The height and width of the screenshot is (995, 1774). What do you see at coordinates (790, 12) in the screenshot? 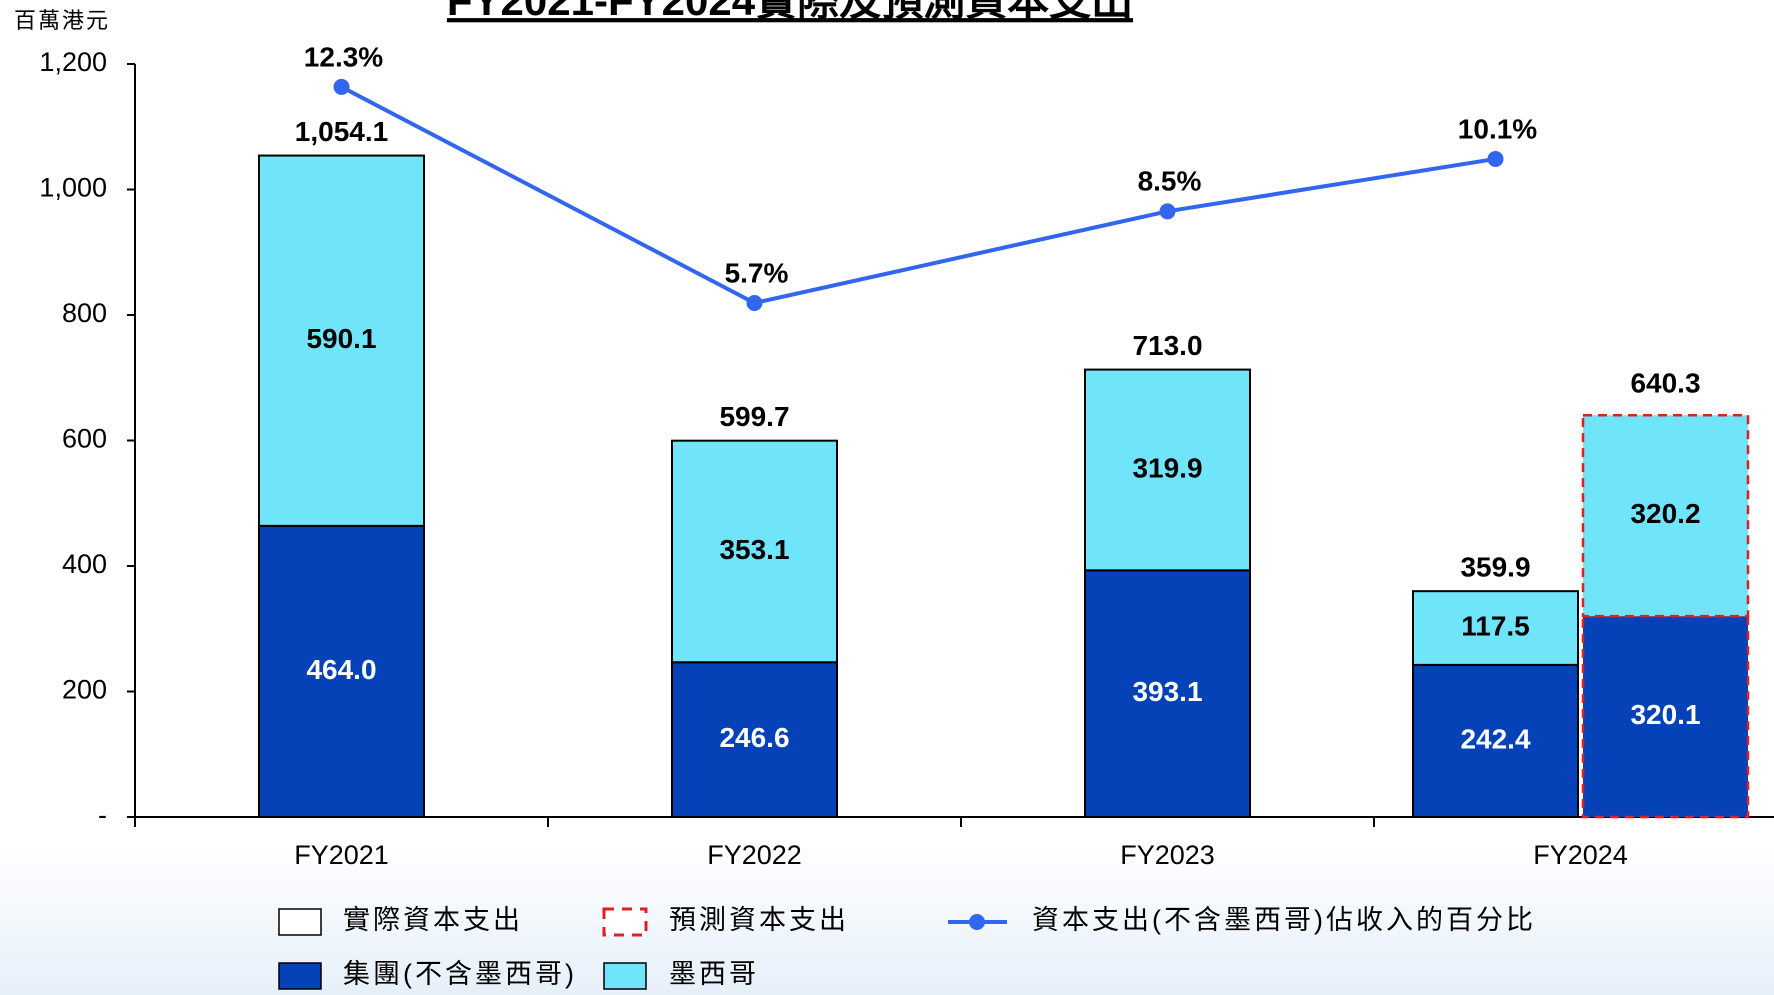
I see `chart-title: FY2021-FY2024實際及預測資本支出` at bounding box center [790, 12].